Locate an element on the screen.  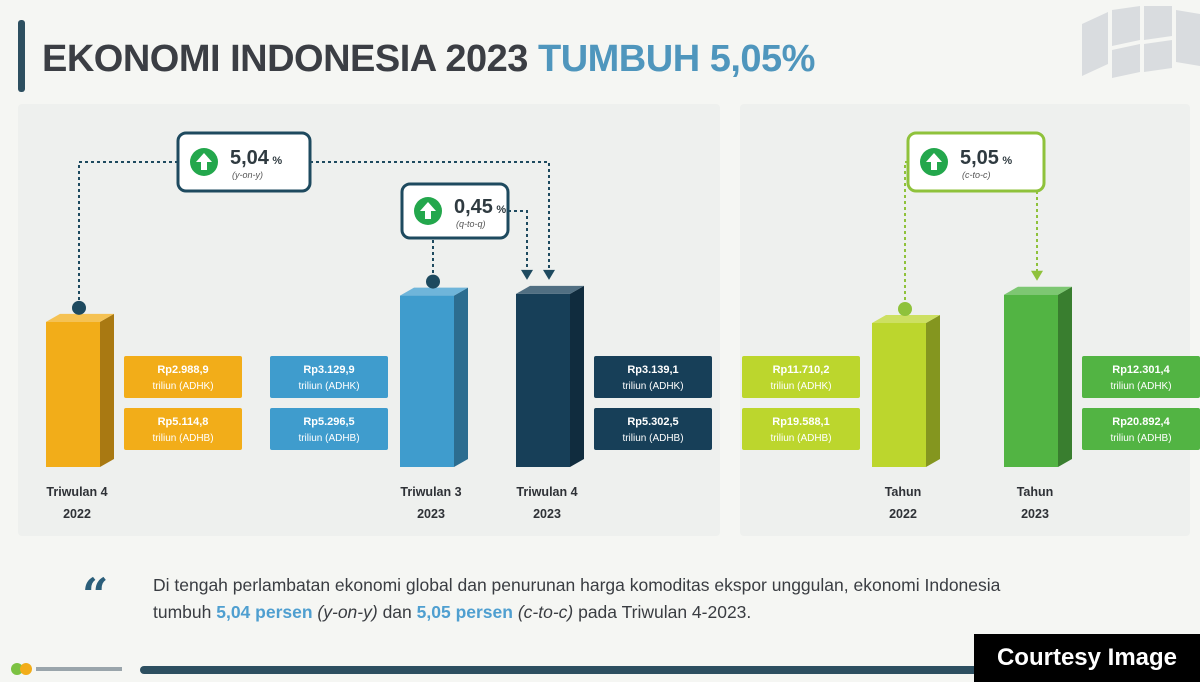
value-label-adhk: Rp12.301,4 triliun (ADHK) is located at coordinates (1141, 377).